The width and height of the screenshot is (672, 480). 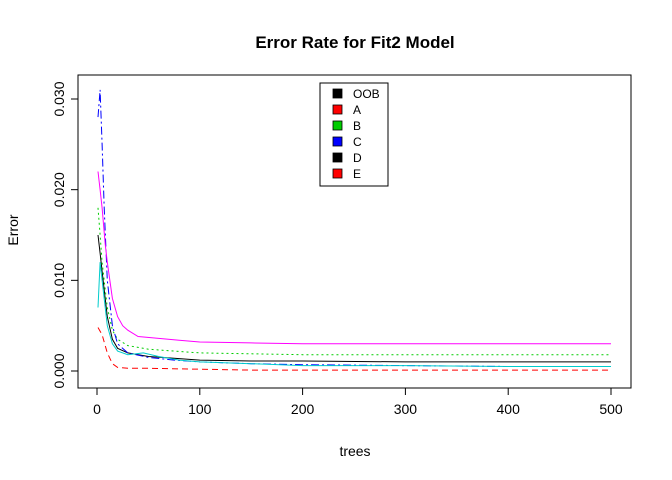 What do you see at coordinates (97, 409) in the screenshot?
I see `x-tick-label: 0` at bounding box center [97, 409].